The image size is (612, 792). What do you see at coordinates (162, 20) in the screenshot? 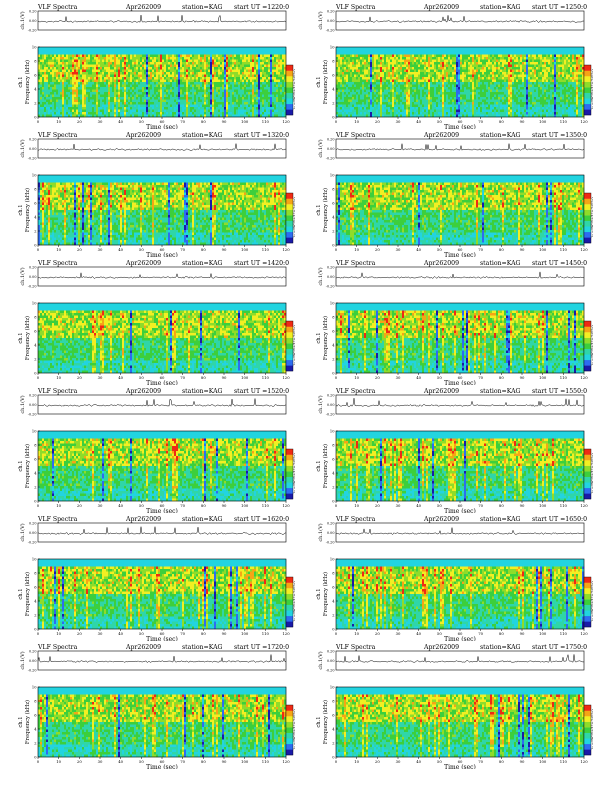
I see `trace-frame` at bounding box center [162, 20].